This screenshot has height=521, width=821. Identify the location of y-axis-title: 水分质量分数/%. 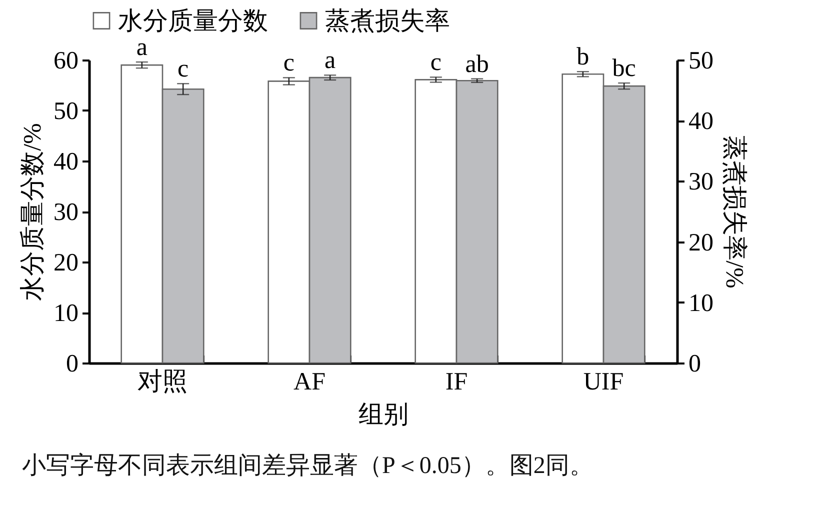
(33, 212).